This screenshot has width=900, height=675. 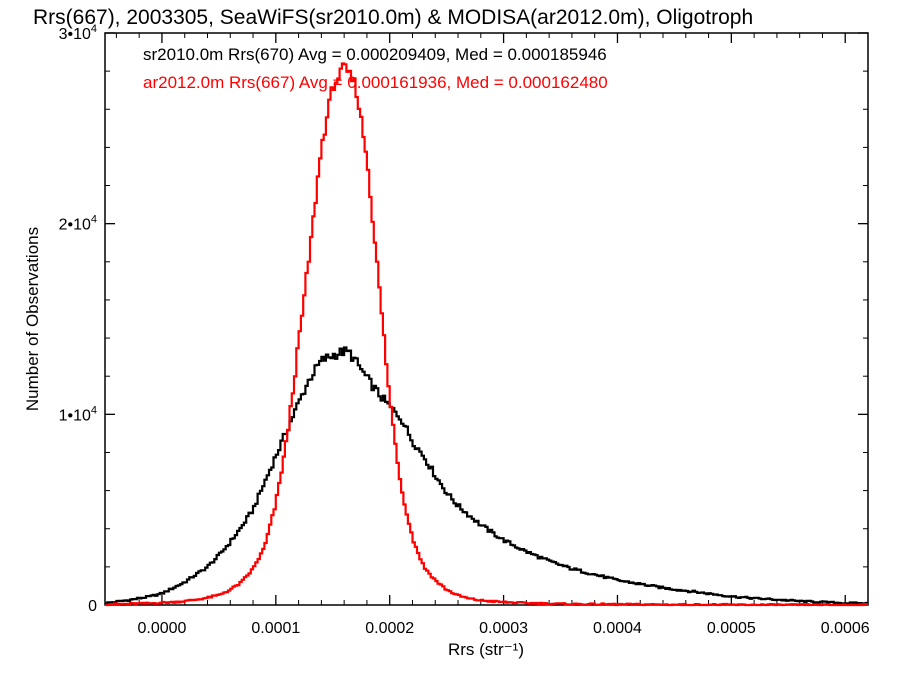 I want to click on x-tick-label: 0.0001, so click(x=275, y=628).